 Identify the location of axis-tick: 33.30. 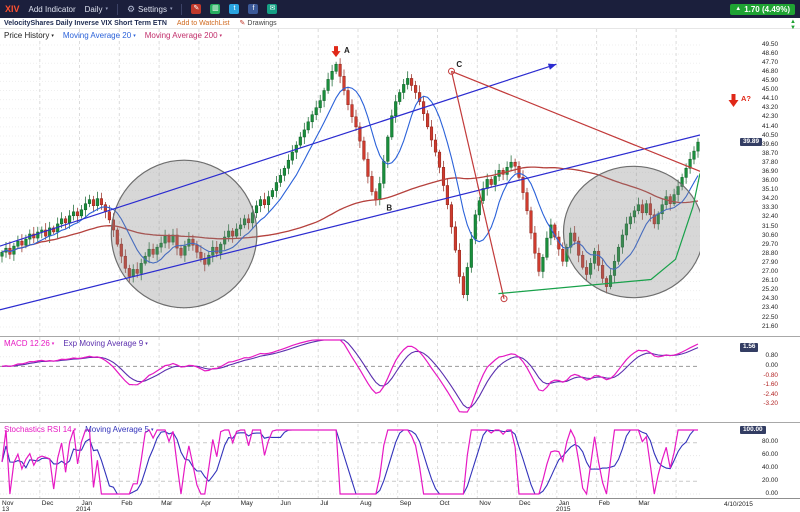
(770, 208).